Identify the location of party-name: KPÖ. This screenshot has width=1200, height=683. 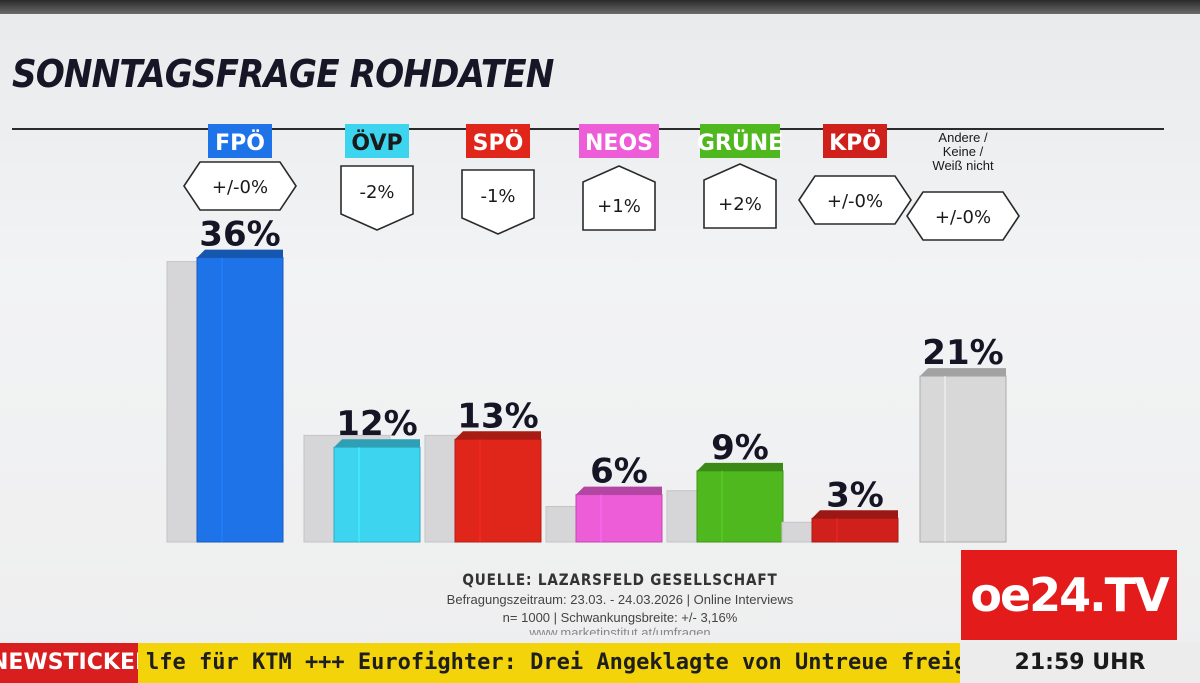
(855, 143).